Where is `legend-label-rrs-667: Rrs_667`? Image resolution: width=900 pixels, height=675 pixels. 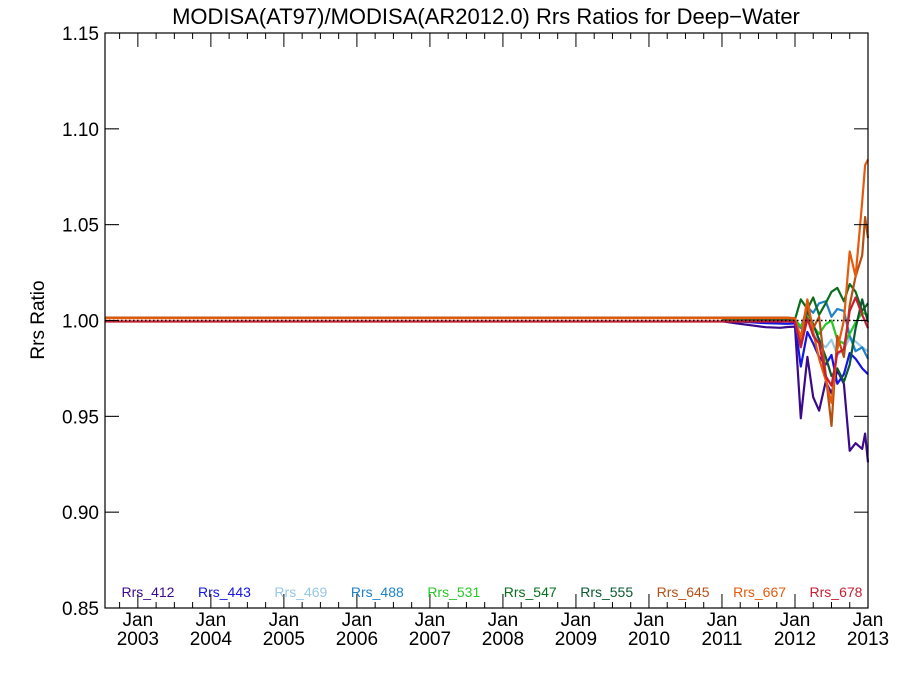 legend-label-rrs-667: Rrs_667 is located at coordinates (759, 592).